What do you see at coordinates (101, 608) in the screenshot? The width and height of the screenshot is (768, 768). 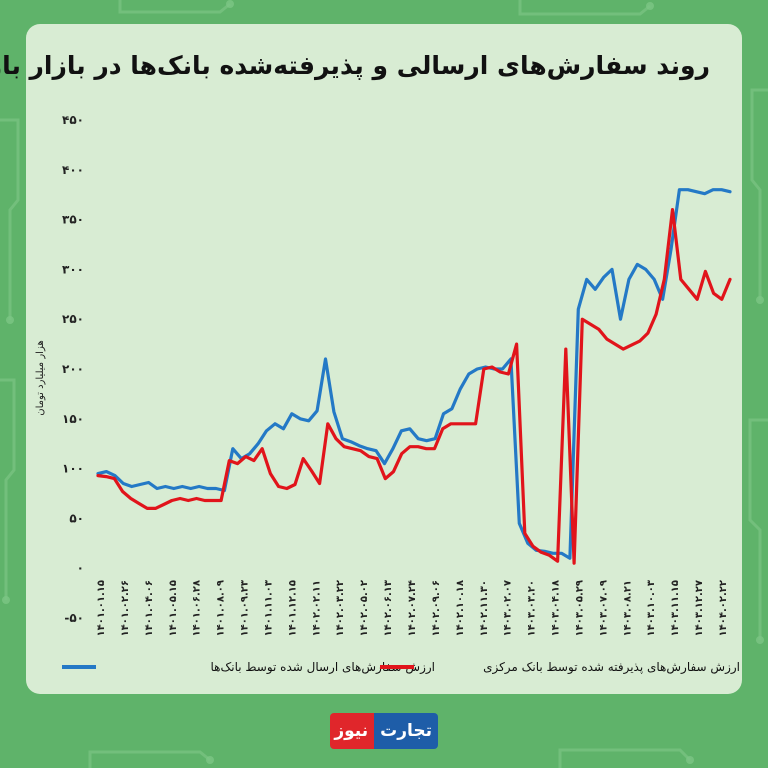 I see `x-tick-label: ۱۴۰۱.۰۱.۱۵` at bounding box center [101, 608].